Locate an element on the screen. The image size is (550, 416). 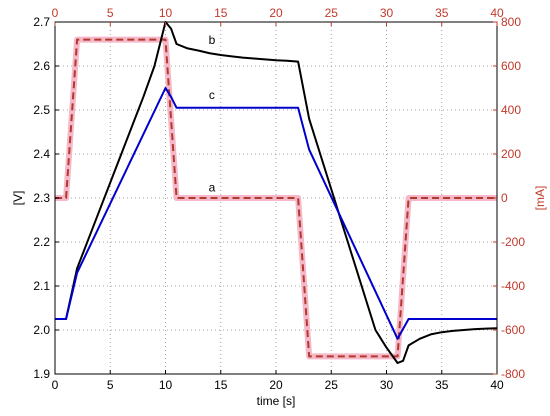
top-tick-label: 20 is located at coordinates (276, 13).